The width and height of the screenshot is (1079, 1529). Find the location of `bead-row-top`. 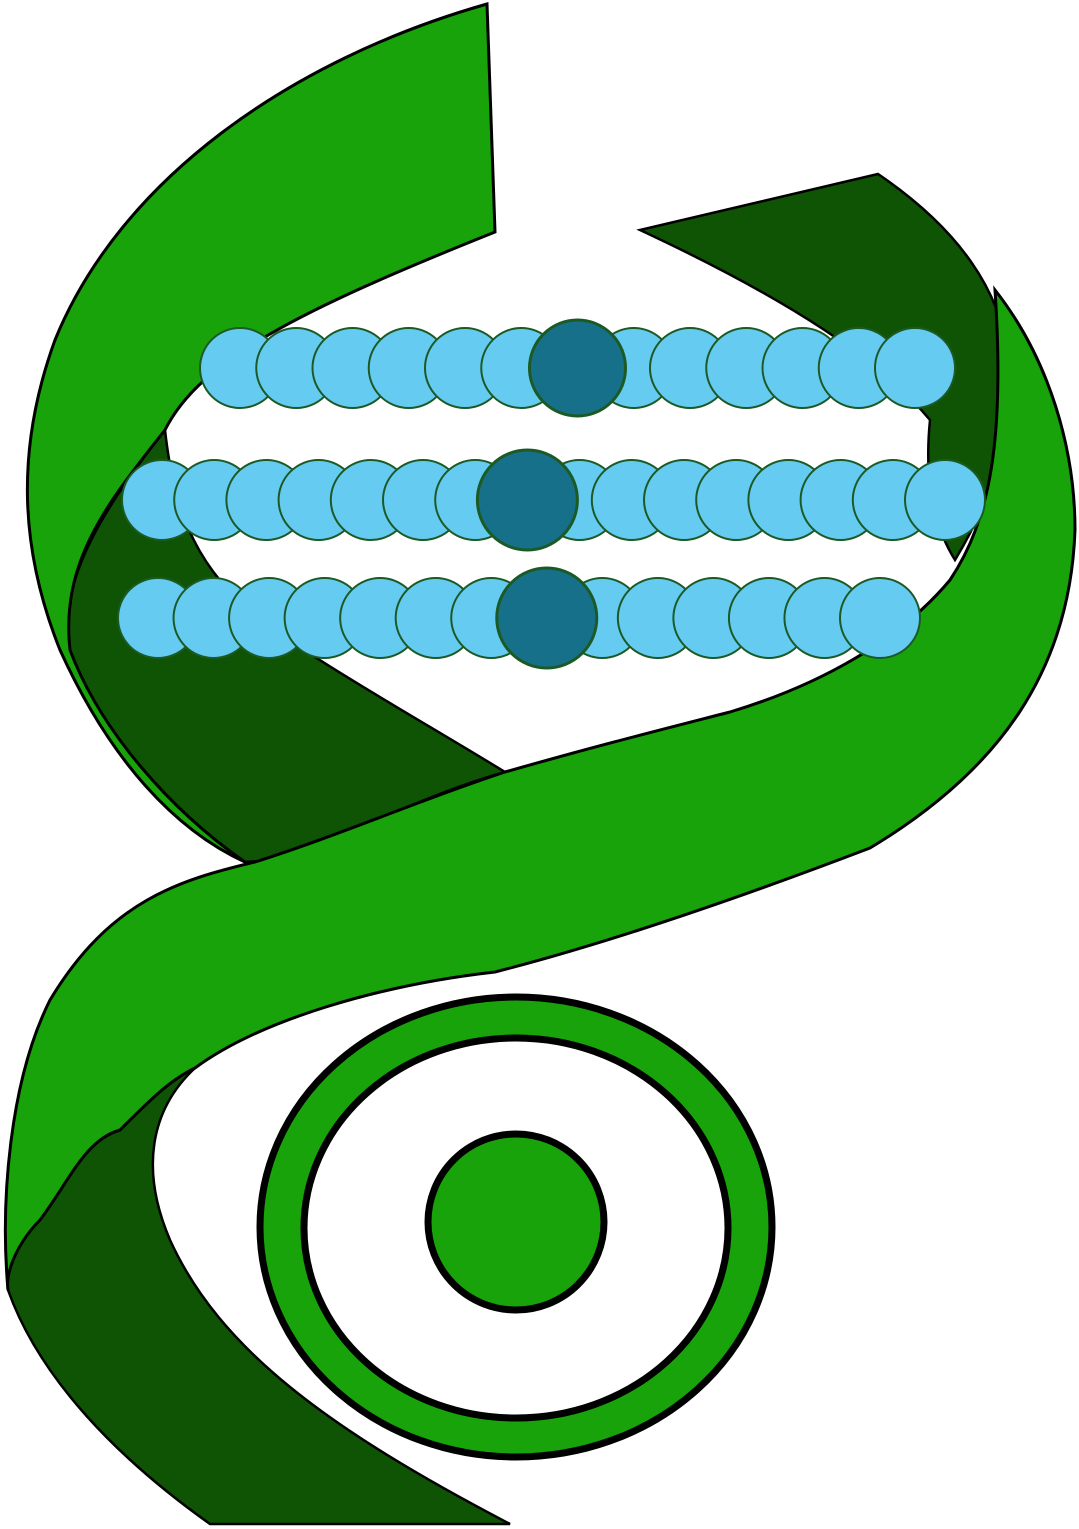

bead-row-top is located at coordinates (577, 368).